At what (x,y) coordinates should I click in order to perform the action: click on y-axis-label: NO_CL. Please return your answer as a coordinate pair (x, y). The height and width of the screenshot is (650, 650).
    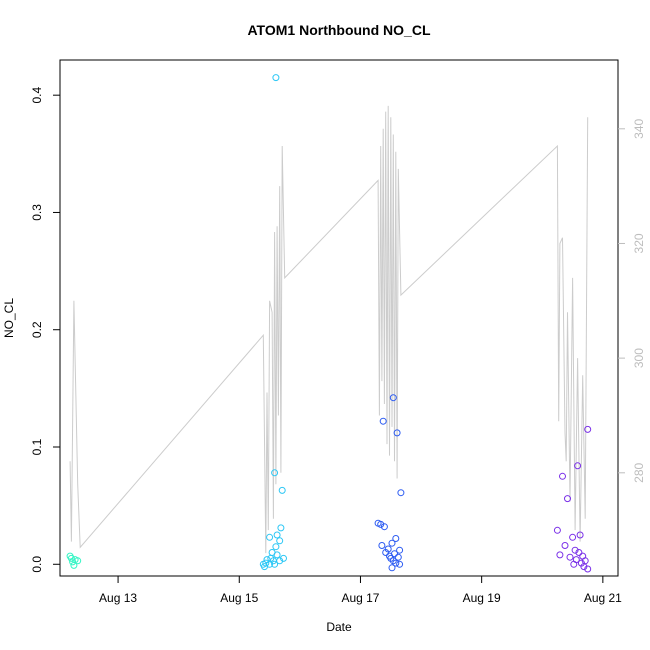
    Looking at the image, I should click on (9, 318).